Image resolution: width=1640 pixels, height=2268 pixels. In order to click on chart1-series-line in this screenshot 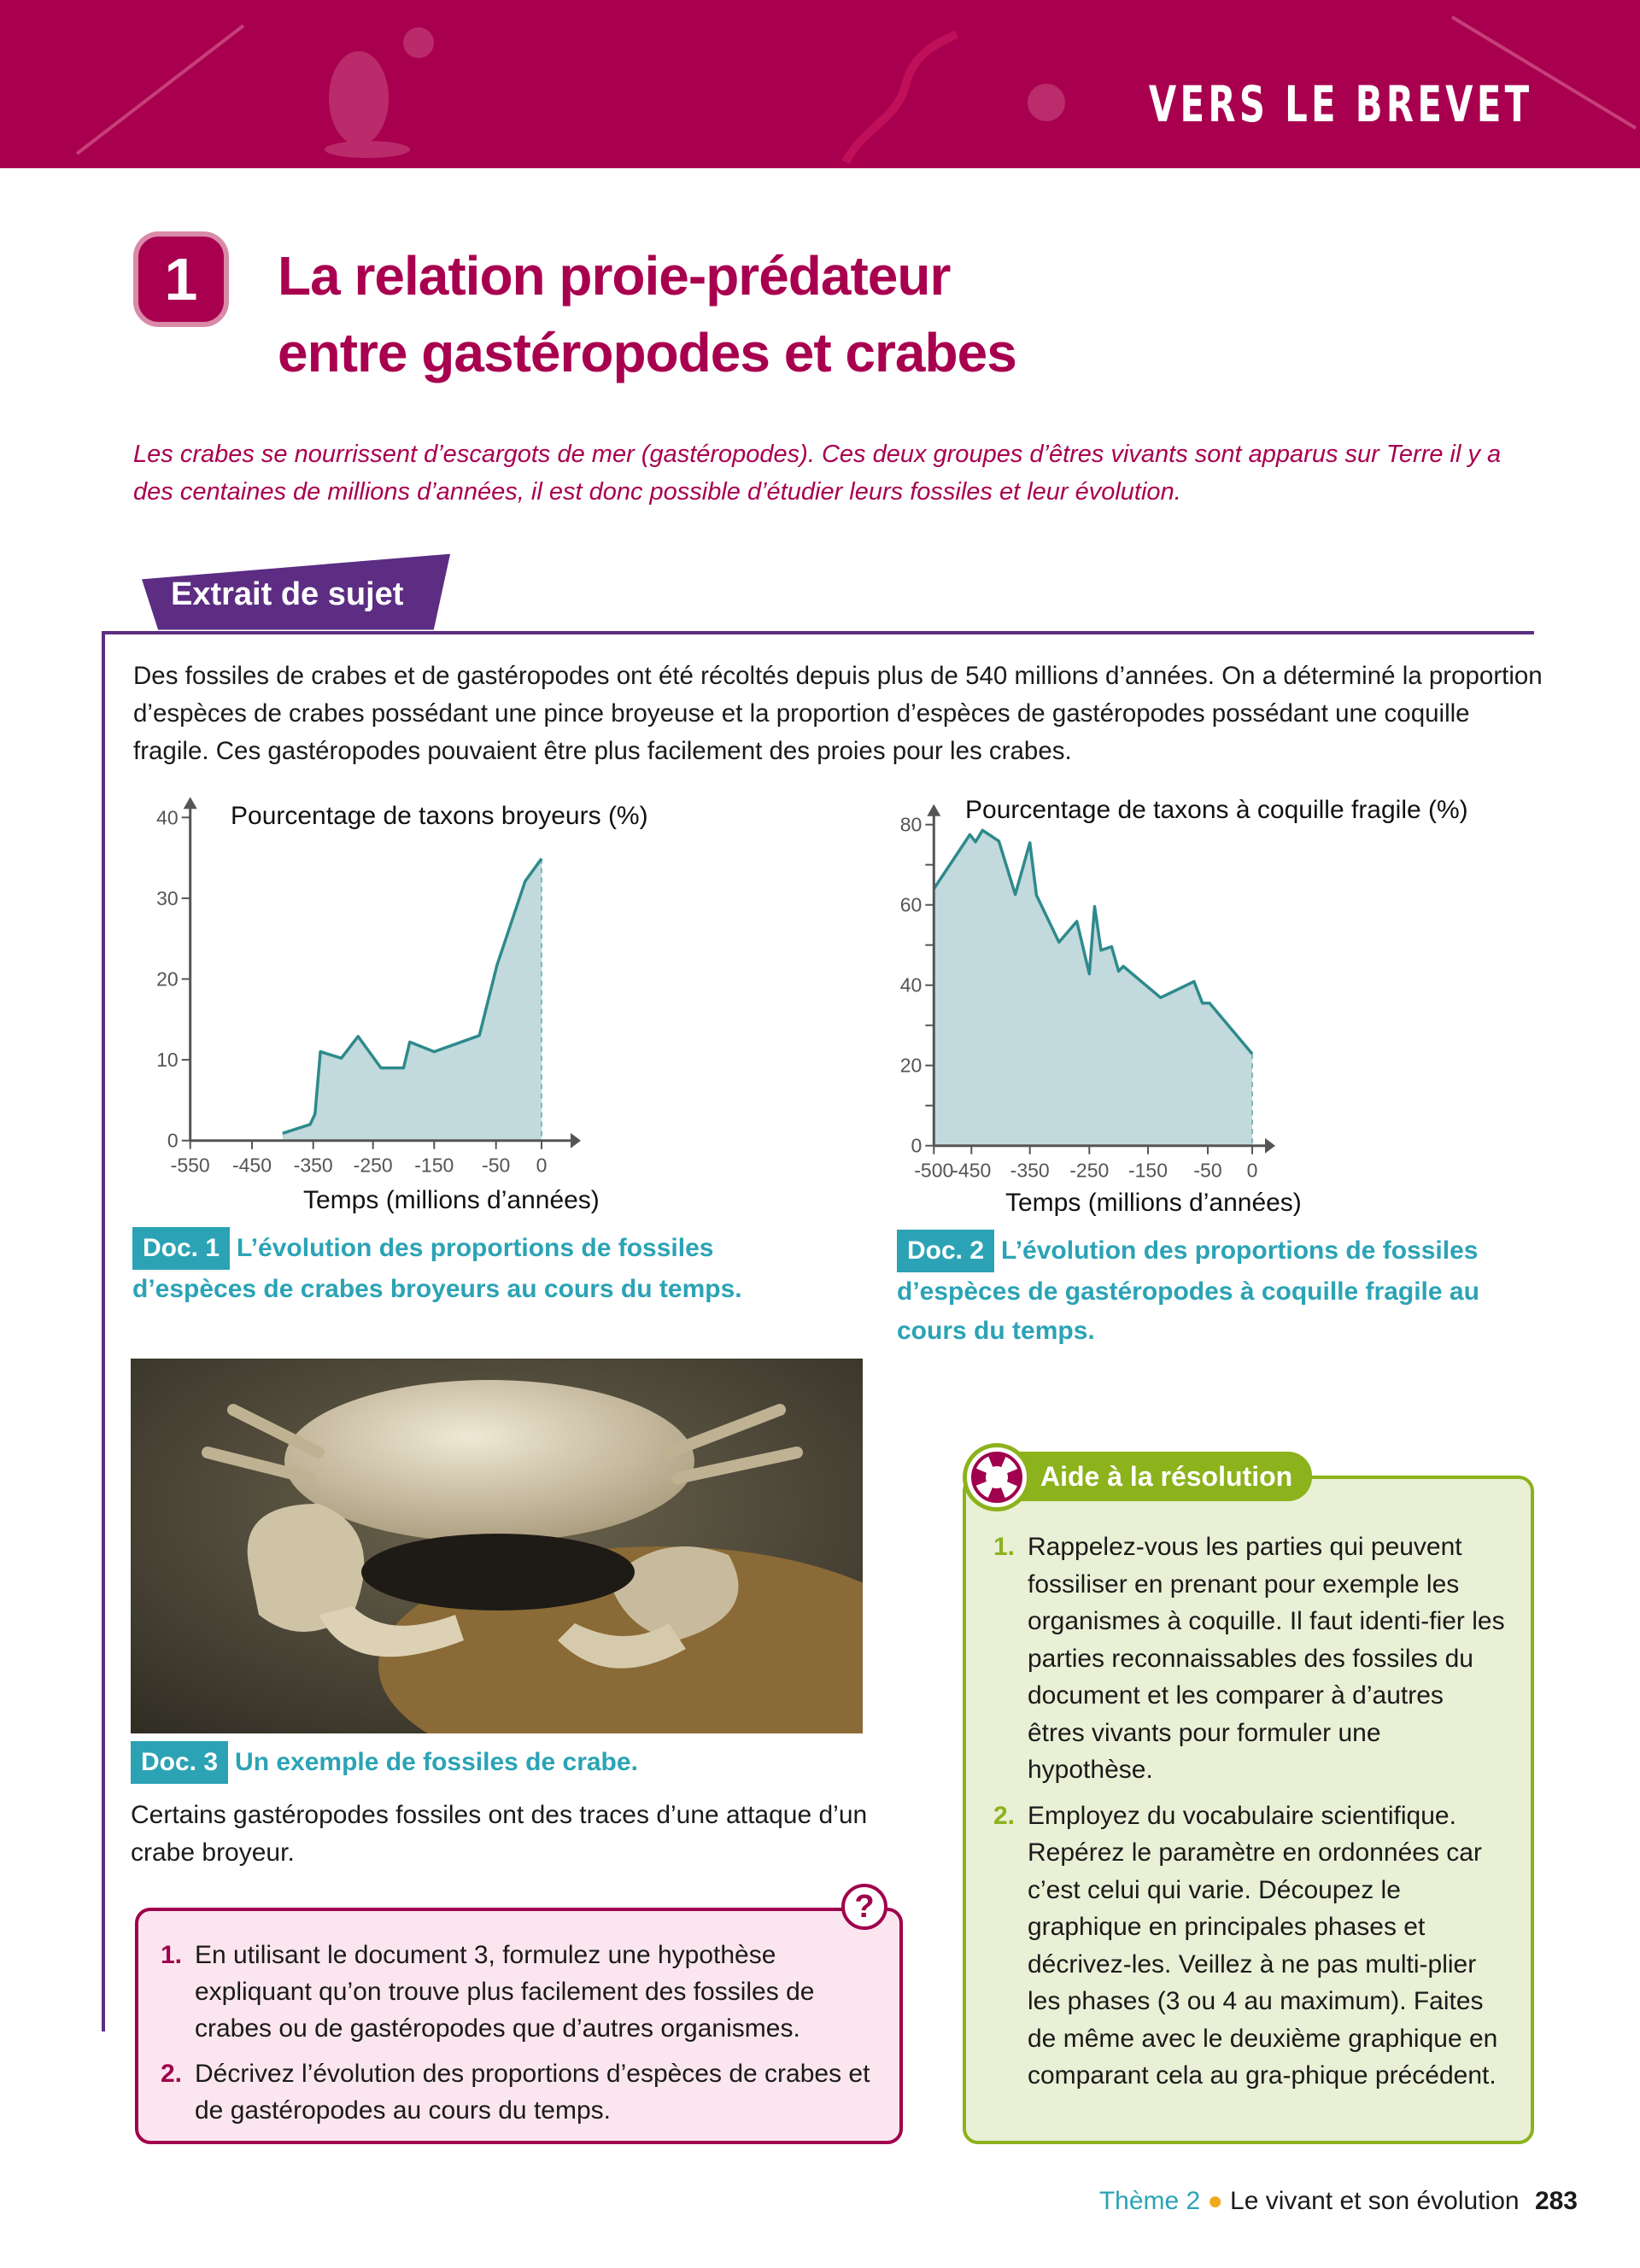, I will do `click(412, 996)`.